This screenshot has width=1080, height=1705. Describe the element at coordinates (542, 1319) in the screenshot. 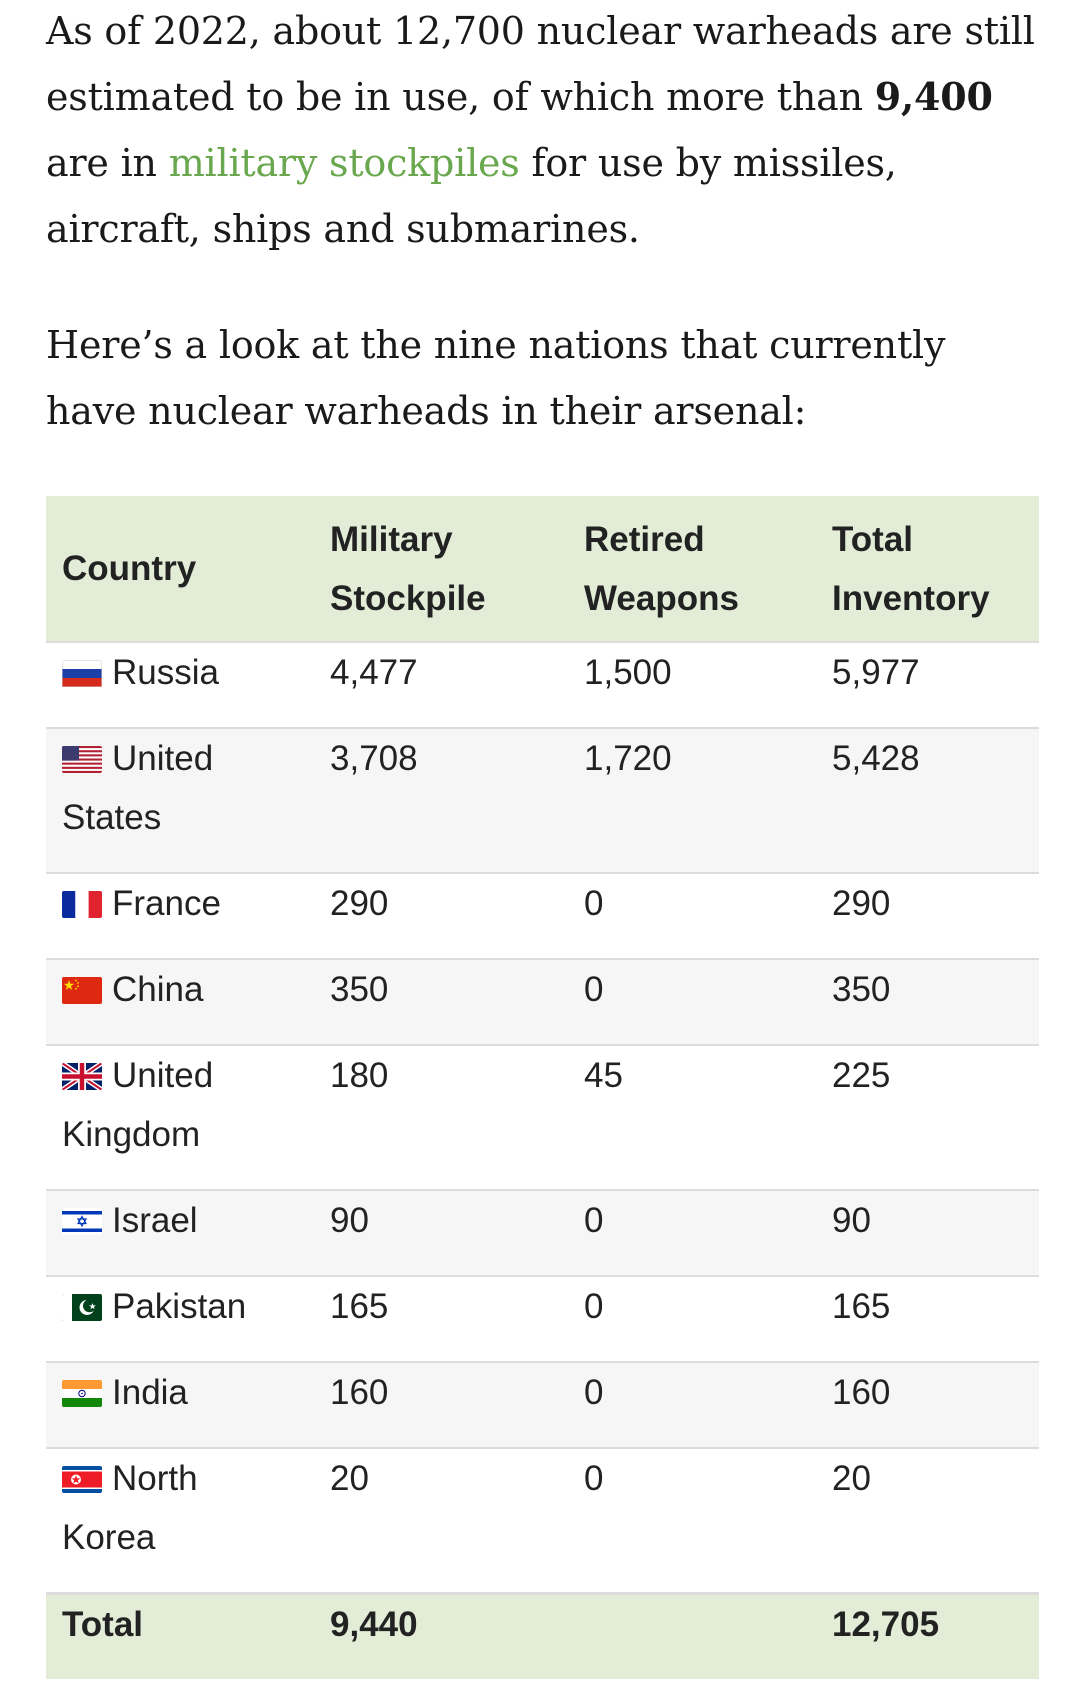

I see `table-row: Pakistan 165 0 165` at that location.